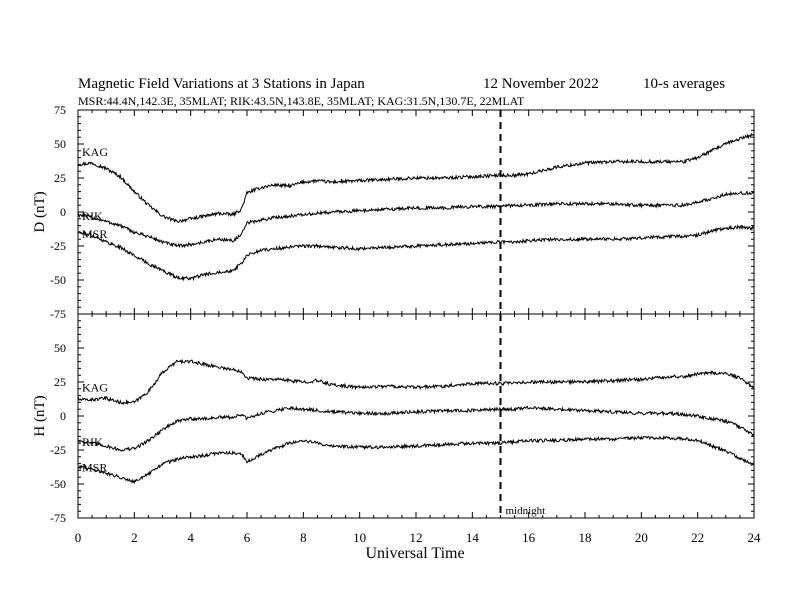 The width and height of the screenshot is (792, 612). Describe the element at coordinates (414, 553) in the screenshot. I see `x-axis-label: Universal Time` at that location.